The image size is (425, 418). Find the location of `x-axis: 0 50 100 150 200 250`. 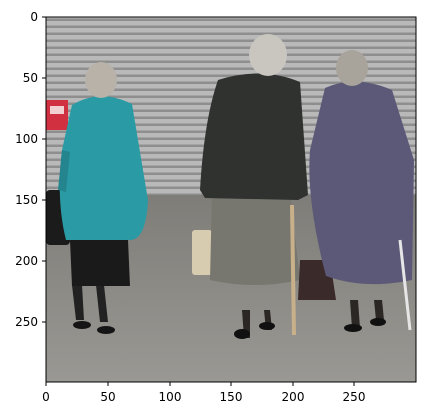

x-axis: 0 50 100 150 200 250 is located at coordinates (203, 393).